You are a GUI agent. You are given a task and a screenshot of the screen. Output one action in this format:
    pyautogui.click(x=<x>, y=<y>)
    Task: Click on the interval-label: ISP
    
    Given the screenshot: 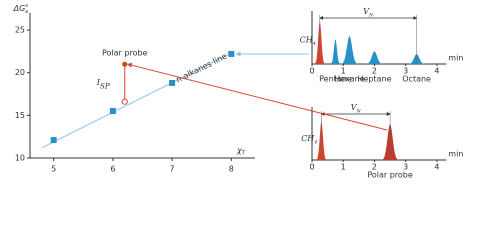 What is the action you would take?
    pyautogui.click(x=103, y=84)
    